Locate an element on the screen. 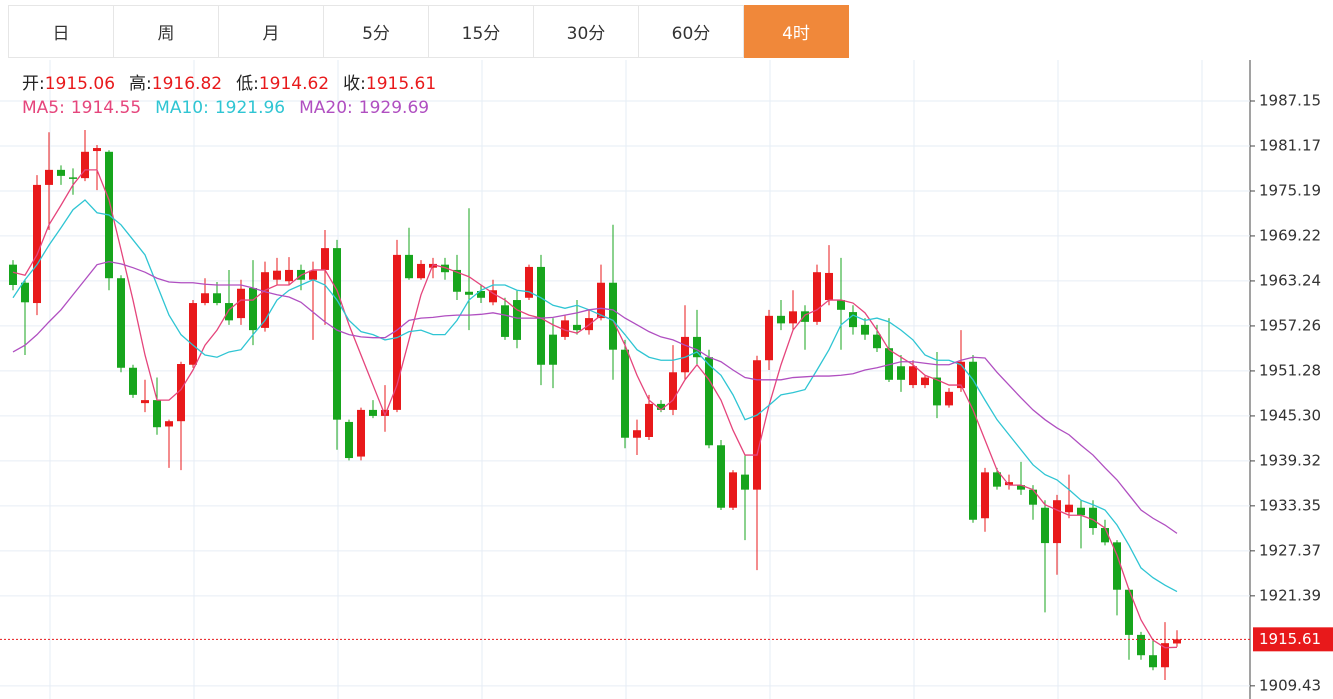 The width and height of the screenshot is (1333, 699). period-tabs: 日周月 5分 15分 30分 60分 4时 is located at coordinates (428, 31).